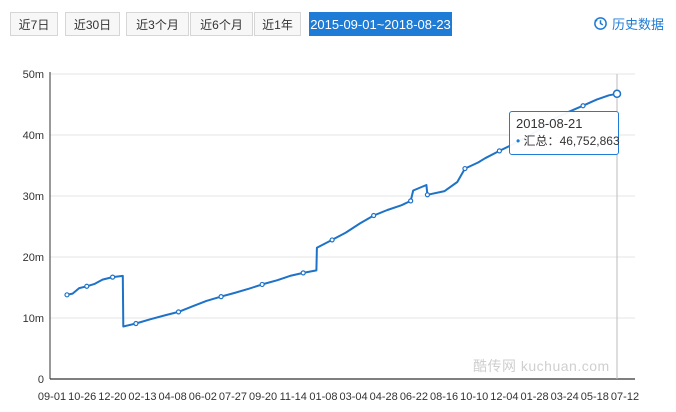  I want to click on tab-6-months: 近6个月, so click(221, 24).